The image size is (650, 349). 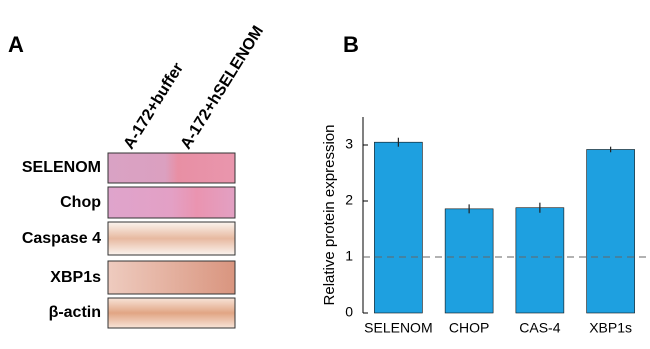 I want to click on panel-label: A, so click(x=16, y=44).